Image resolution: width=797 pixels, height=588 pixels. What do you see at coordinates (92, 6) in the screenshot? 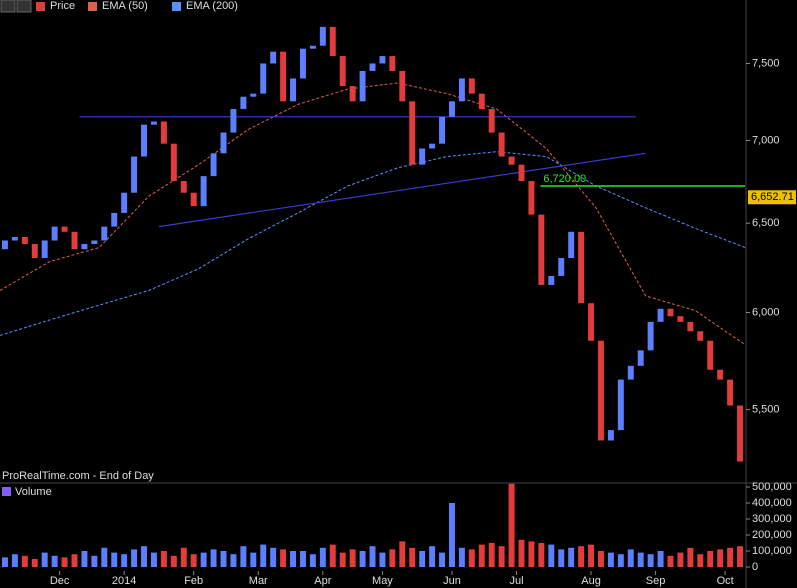
I see `legend-swatch` at bounding box center [92, 6].